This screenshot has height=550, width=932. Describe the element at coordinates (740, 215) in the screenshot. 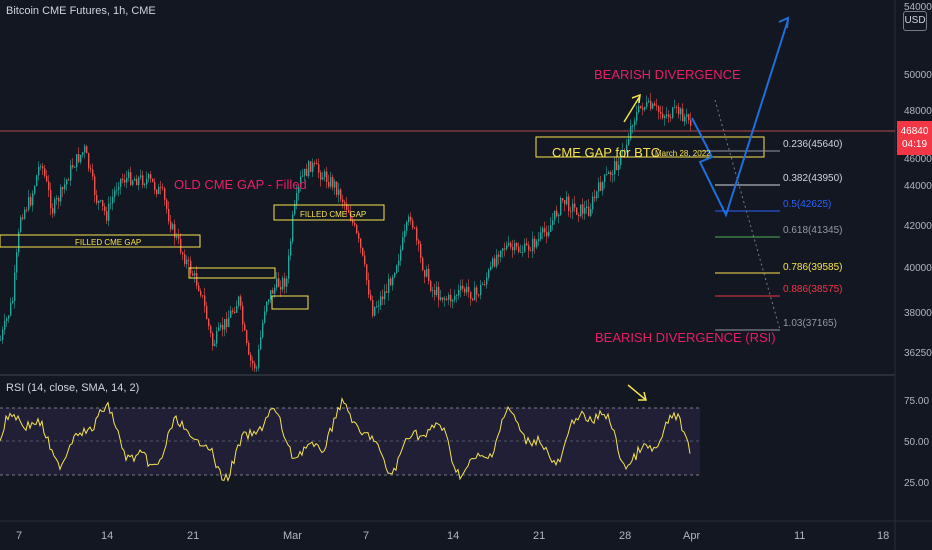

I see `fibonacci-retracement` at that location.